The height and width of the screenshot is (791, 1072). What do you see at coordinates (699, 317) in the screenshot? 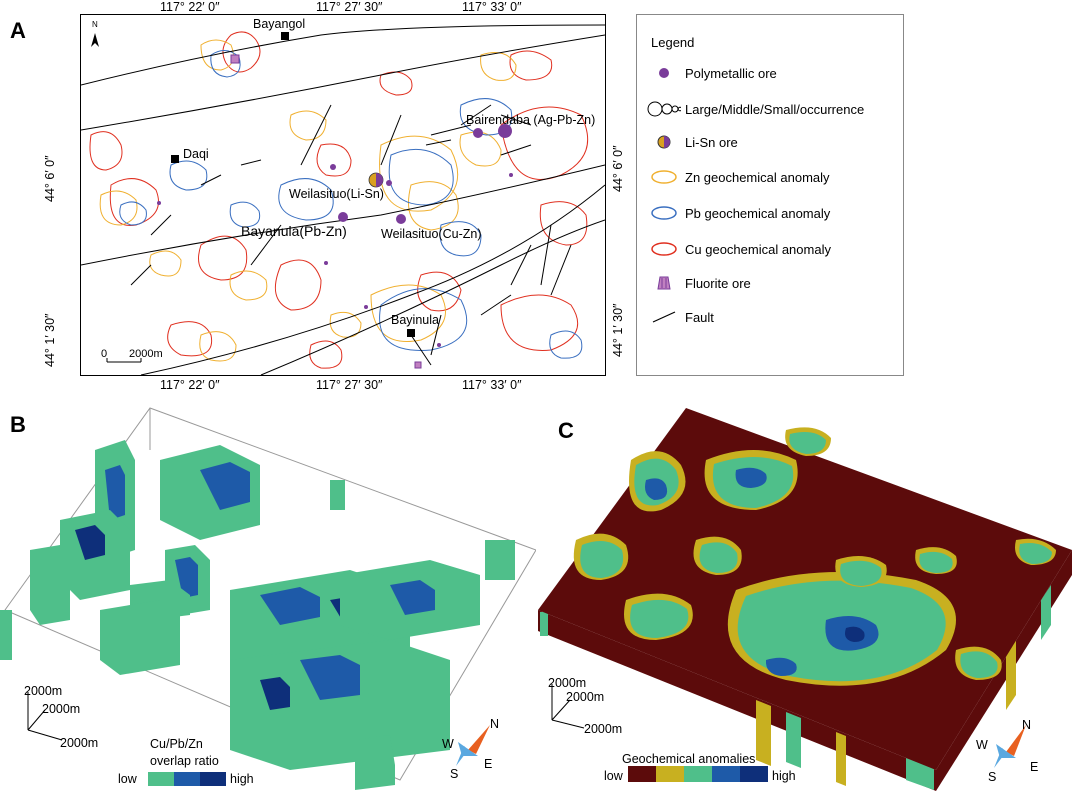
I see `legend-label: Fault` at bounding box center [699, 317].